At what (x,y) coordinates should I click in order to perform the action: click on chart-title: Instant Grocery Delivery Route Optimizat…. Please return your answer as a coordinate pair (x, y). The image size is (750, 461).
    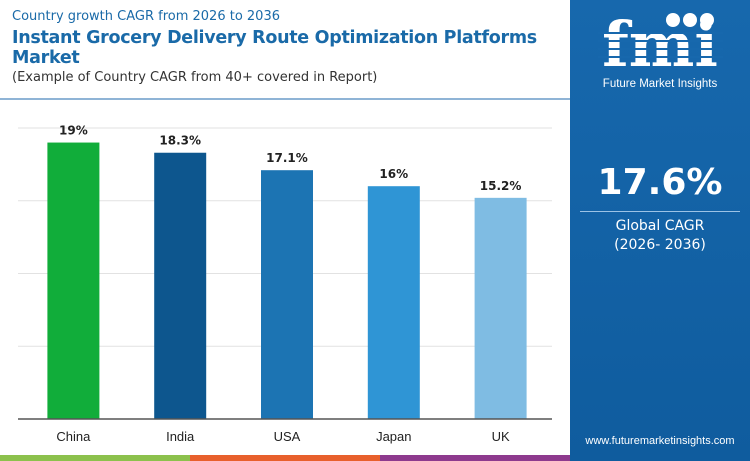
    Looking at the image, I should click on (274, 48).